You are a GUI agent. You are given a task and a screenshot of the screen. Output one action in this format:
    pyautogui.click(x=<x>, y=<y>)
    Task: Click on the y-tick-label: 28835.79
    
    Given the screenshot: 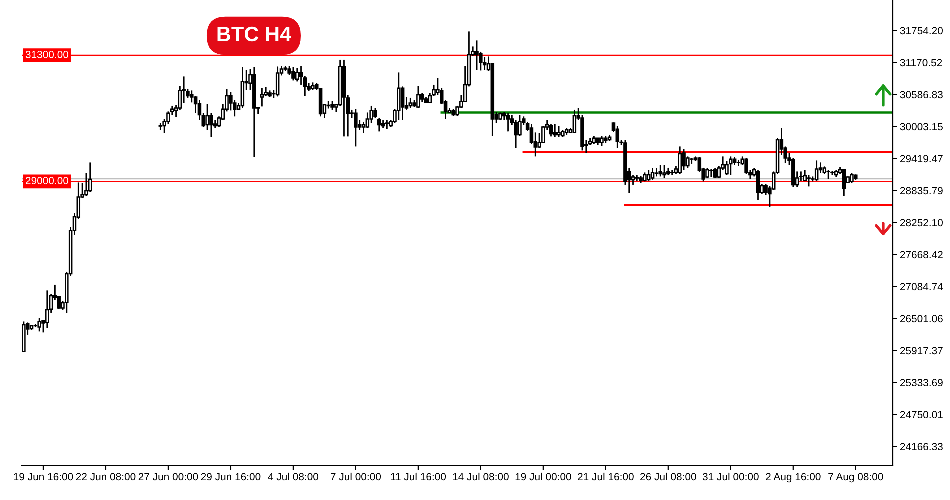 What is the action you would take?
    pyautogui.click(x=921, y=191)
    